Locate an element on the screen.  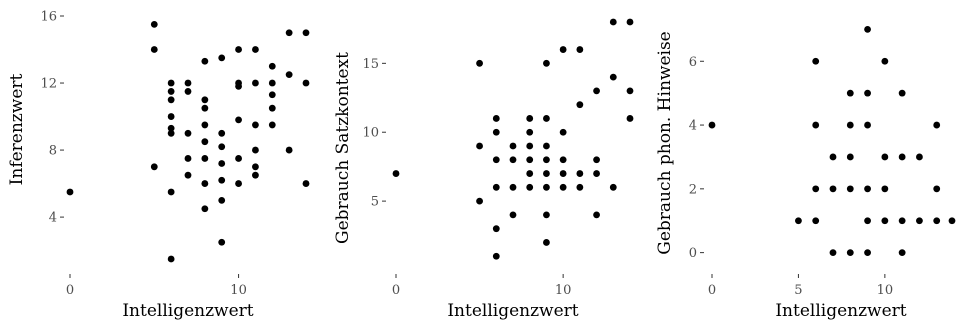
y-tick-label: 12 is located at coordinates (48, 84).